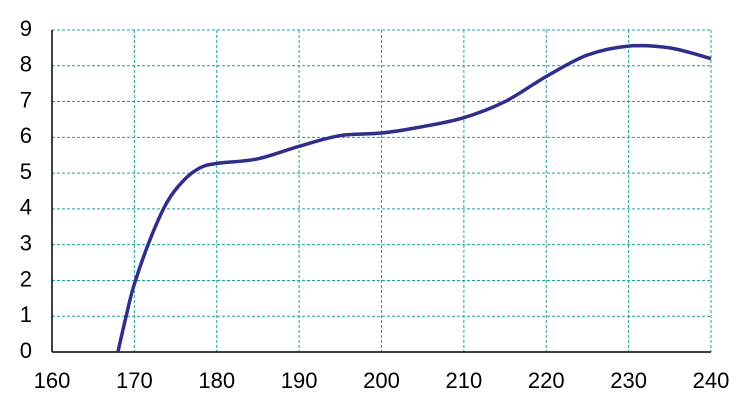 This screenshot has width=749, height=403. I want to click on x-tick-label: 230, so click(628, 380).